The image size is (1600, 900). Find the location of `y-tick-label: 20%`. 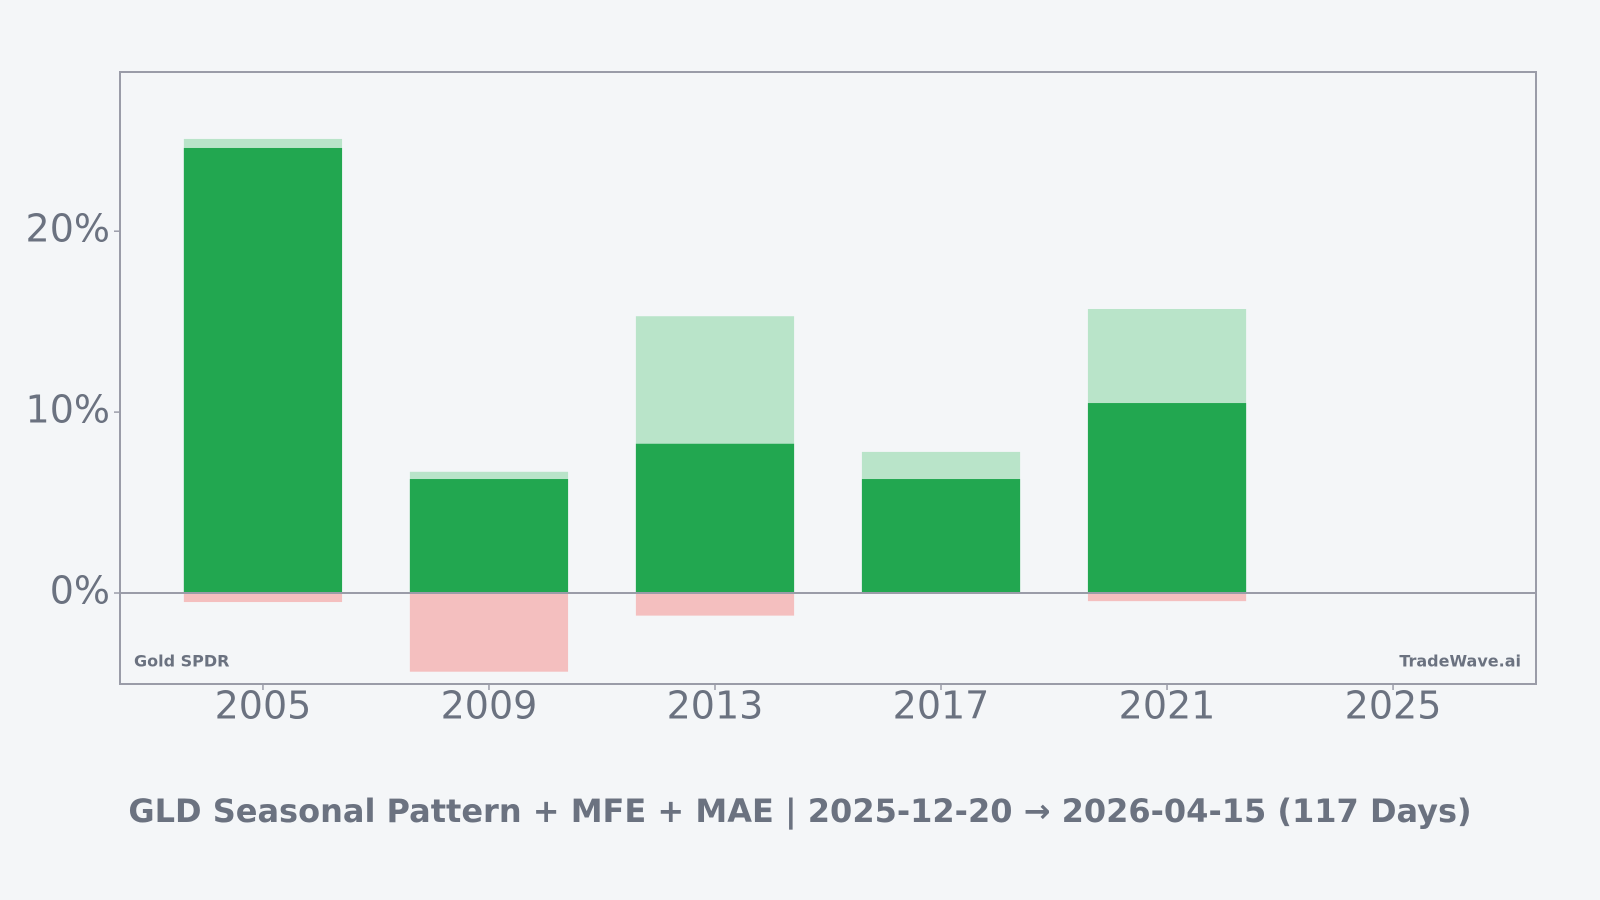

y-tick-label: 20% is located at coordinates (68, 229).